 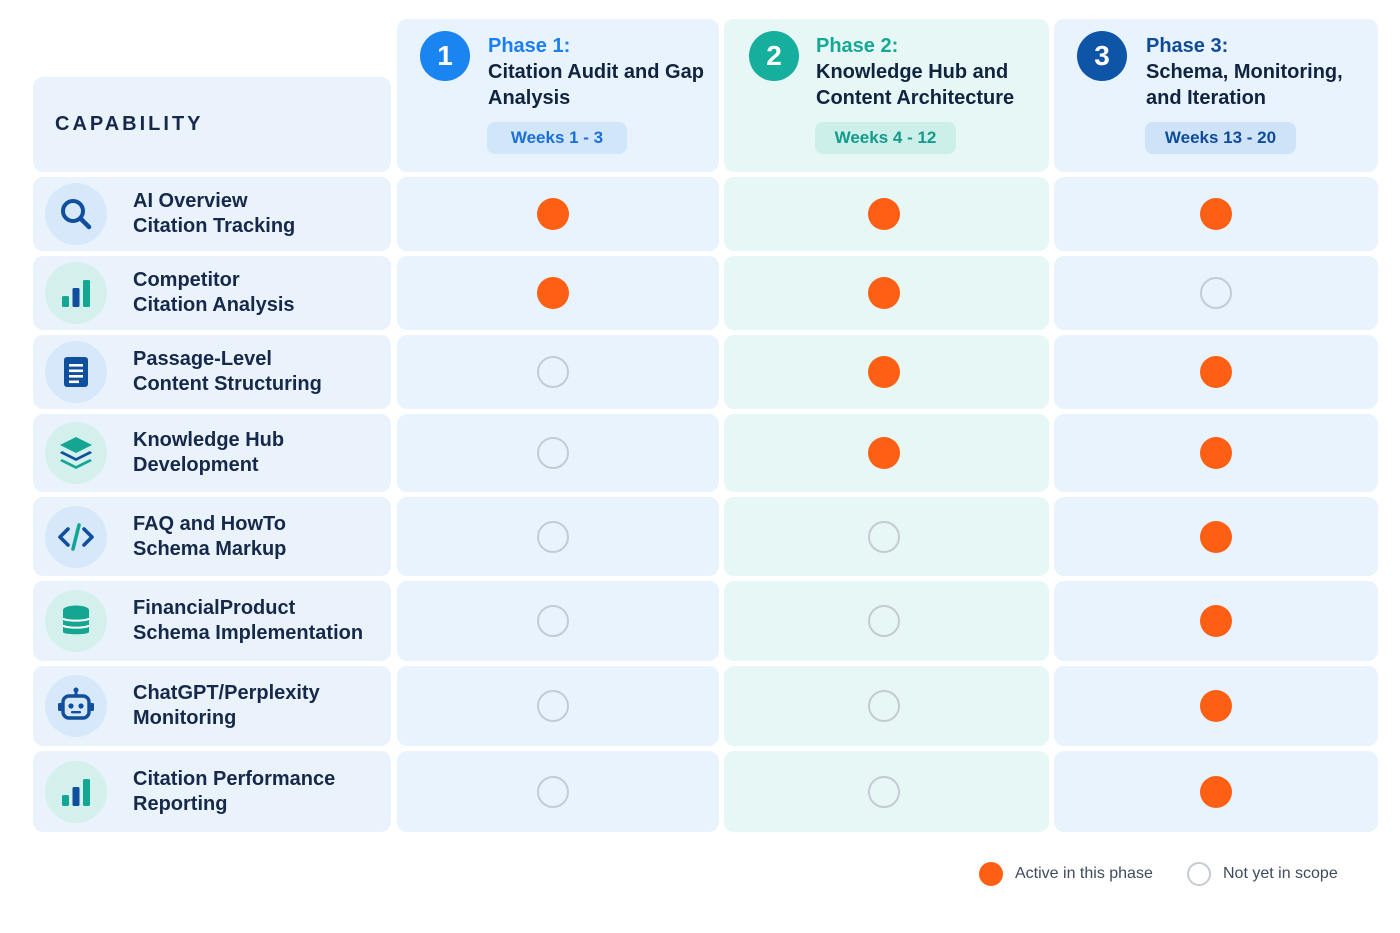 What do you see at coordinates (258, 706) in the screenshot?
I see `capability-label: ChatGPT/Perplexity Monitoring` at bounding box center [258, 706].